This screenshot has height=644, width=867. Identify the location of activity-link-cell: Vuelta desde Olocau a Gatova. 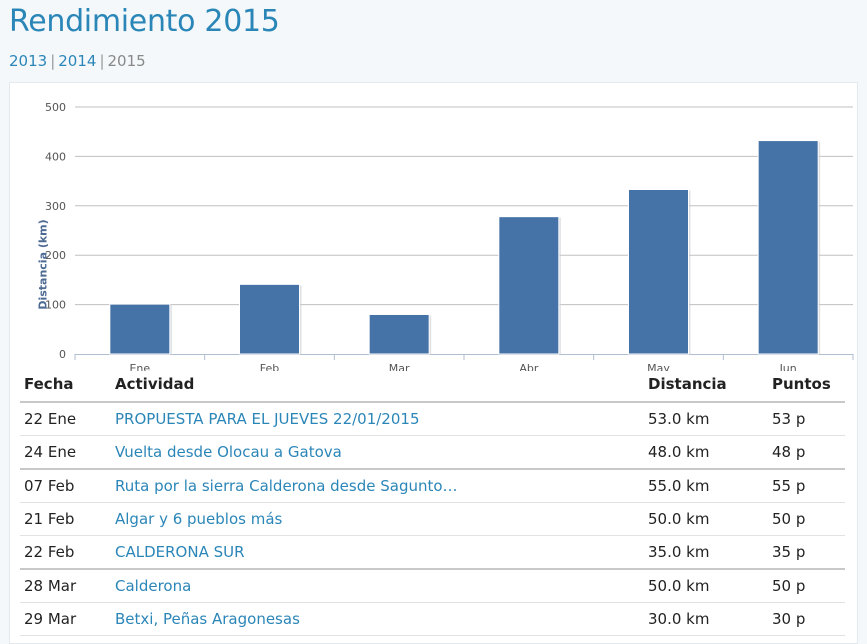
(377, 452).